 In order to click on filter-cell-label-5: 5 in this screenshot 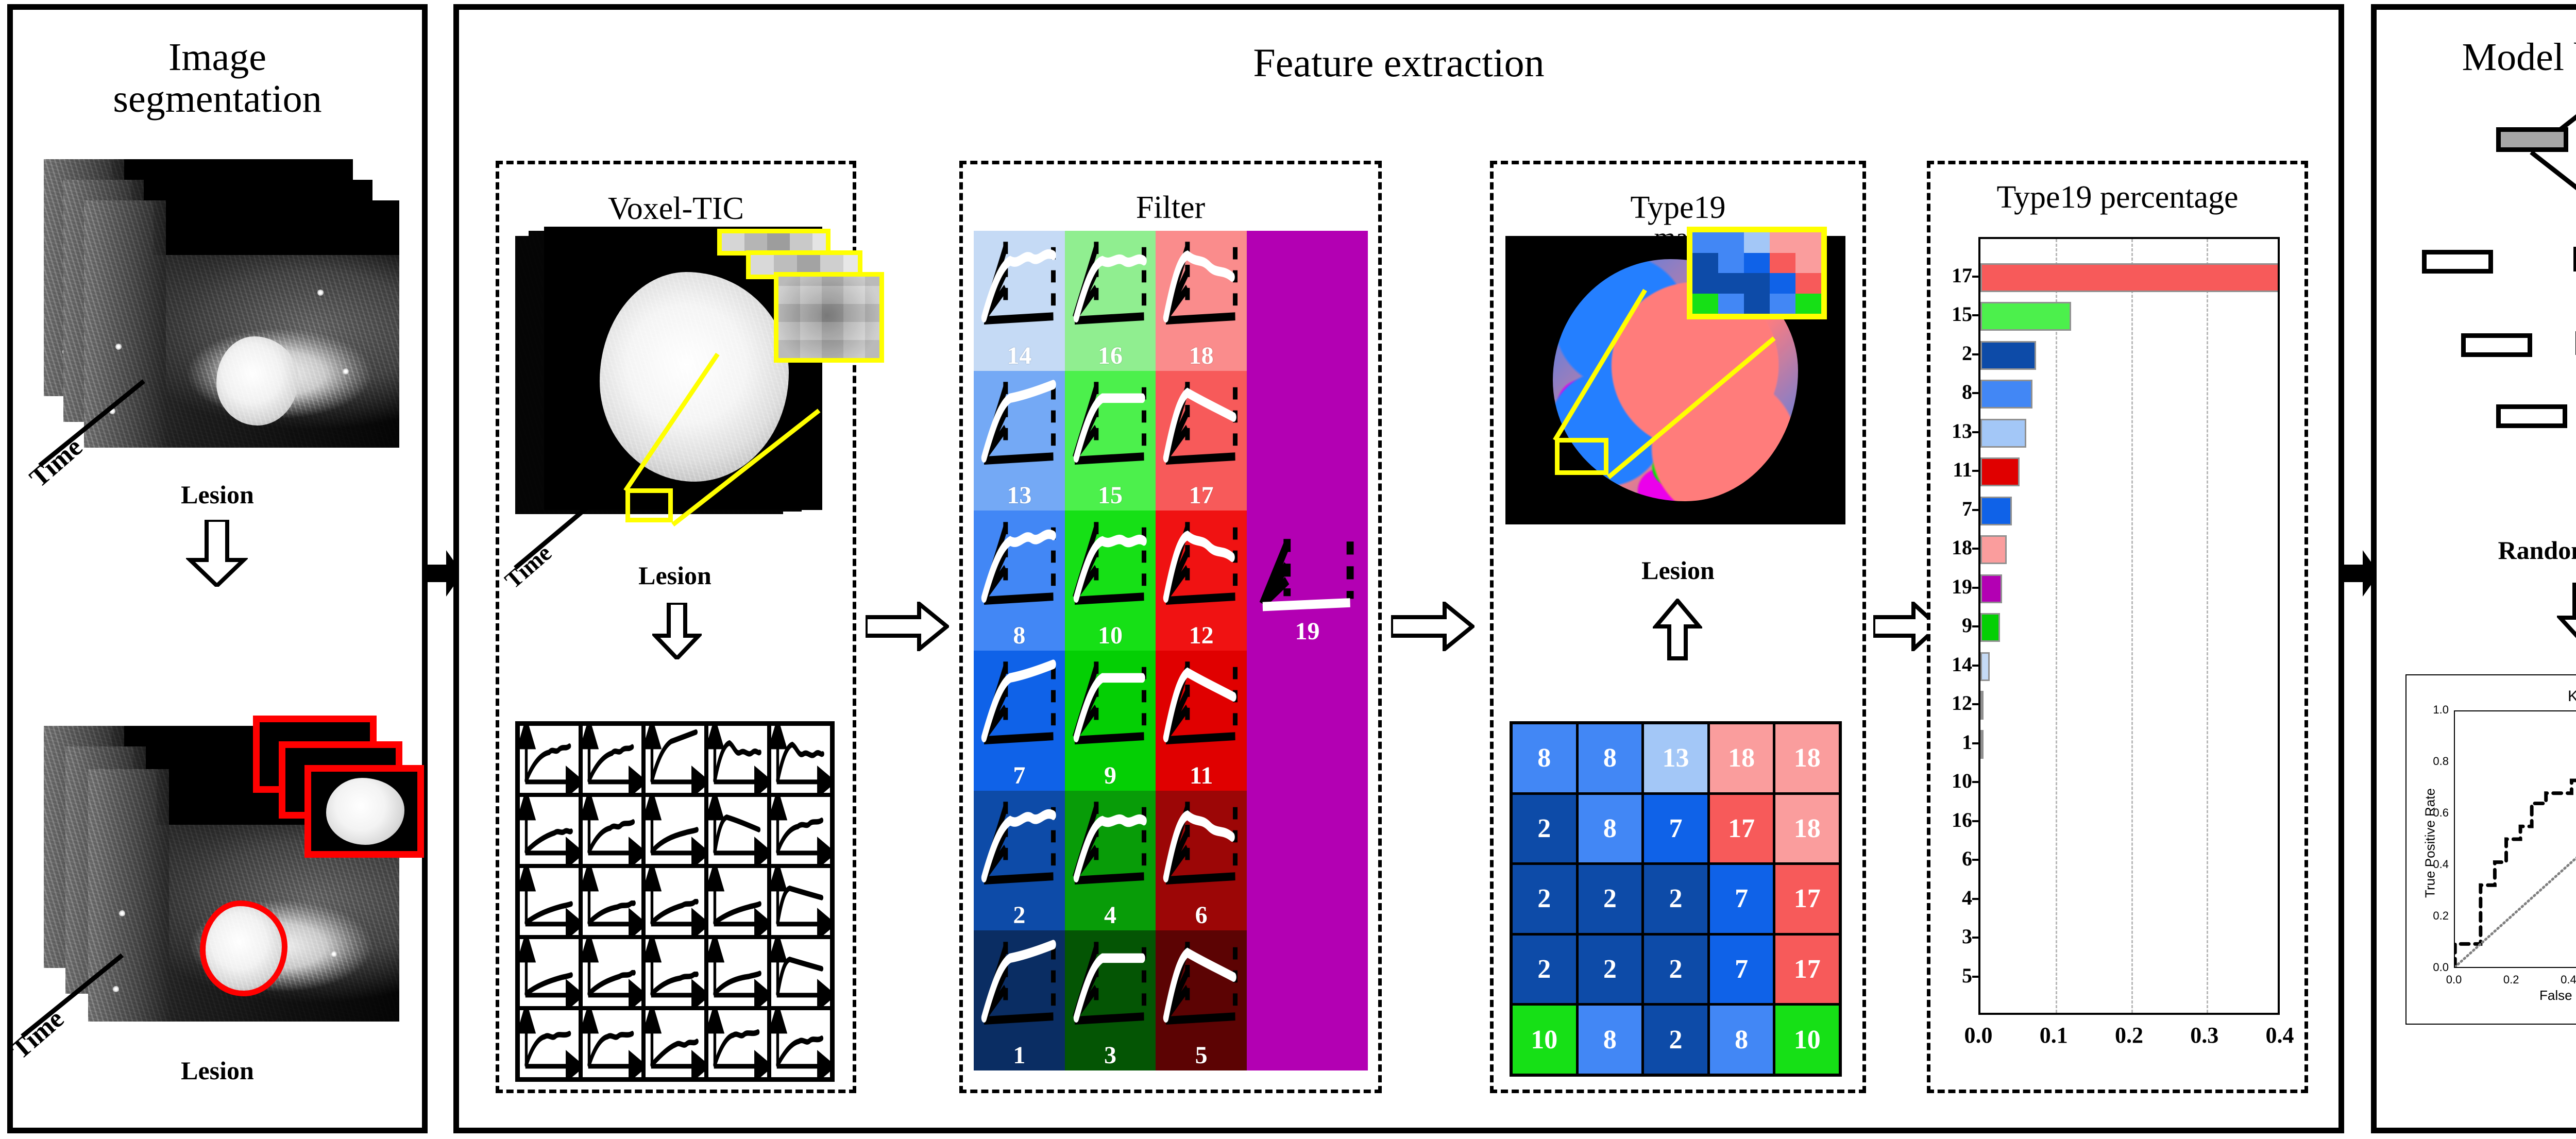, I will do `click(1201, 1055)`.